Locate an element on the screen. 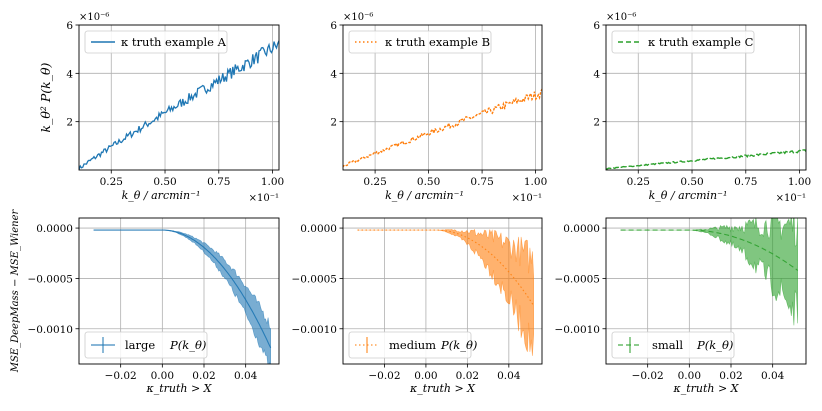 This screenshot has height=411, width=822. legend: small P(k_θ) is located at coordinates (673, 345).